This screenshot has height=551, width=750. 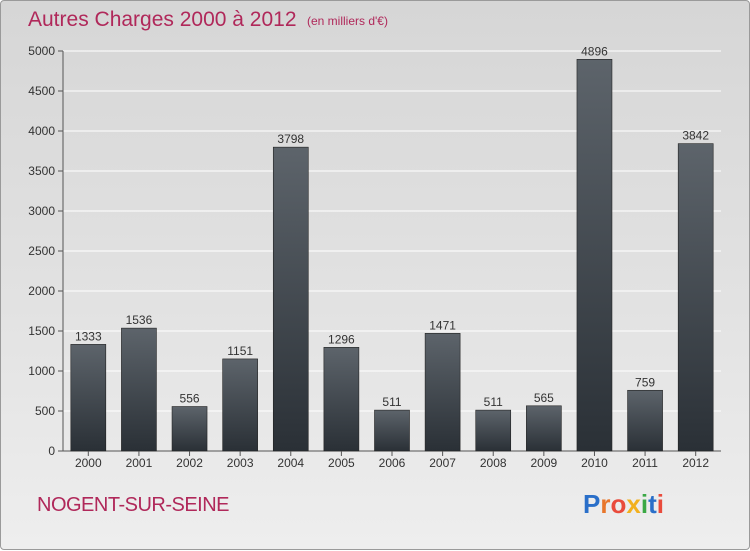 I want to click on x-tick-label: 2004, so click(x=290, y=463).